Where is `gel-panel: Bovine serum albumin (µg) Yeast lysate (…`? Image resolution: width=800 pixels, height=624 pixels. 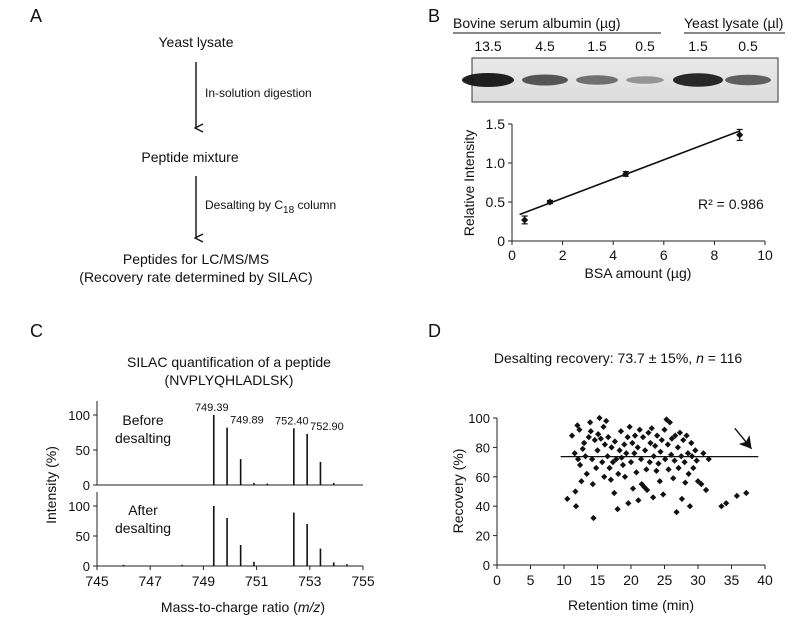
gel-panel: Bovine serum albumin (µg) Yeast lysate (… is located at coordinates (619, 59).